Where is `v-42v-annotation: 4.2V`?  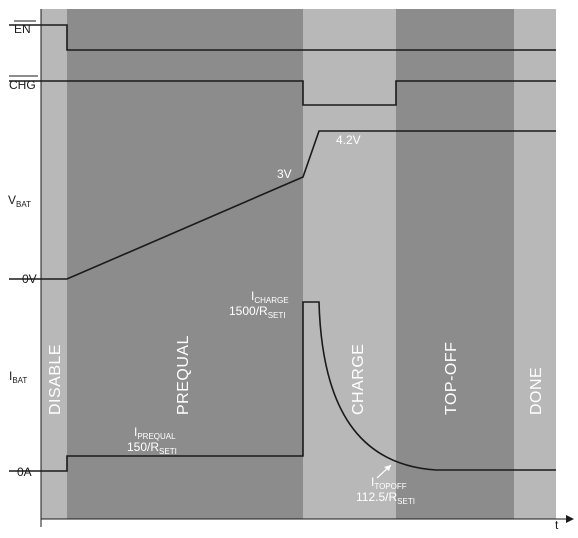
v-42v-annotation: 4.2V is located at coordinates (348, 140).